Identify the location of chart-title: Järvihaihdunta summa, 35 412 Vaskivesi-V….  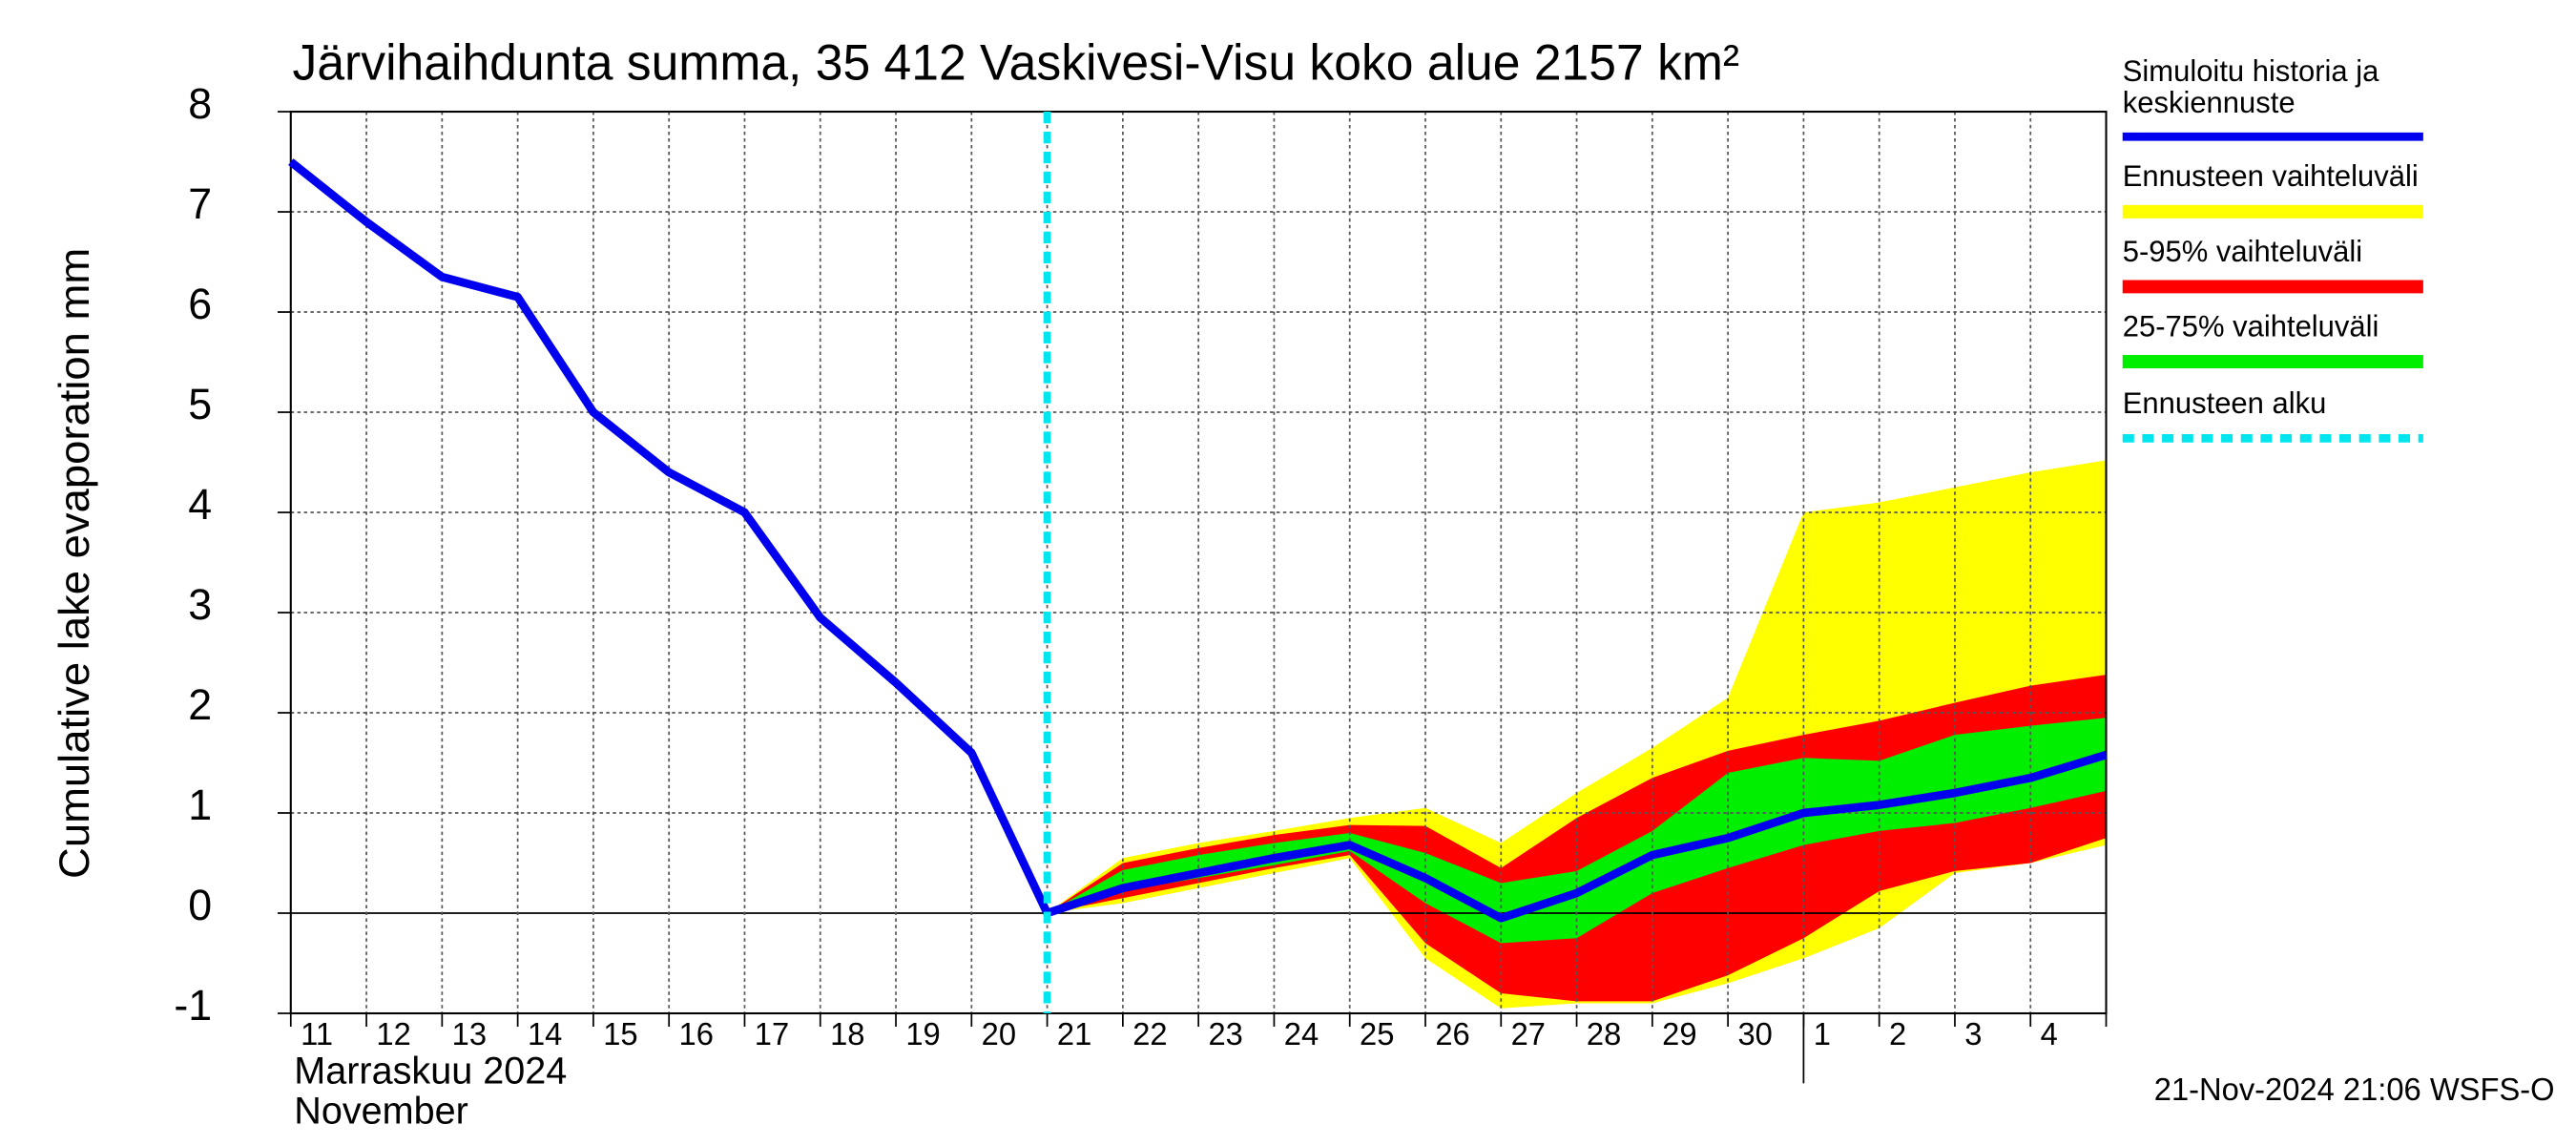
(1016, 63).